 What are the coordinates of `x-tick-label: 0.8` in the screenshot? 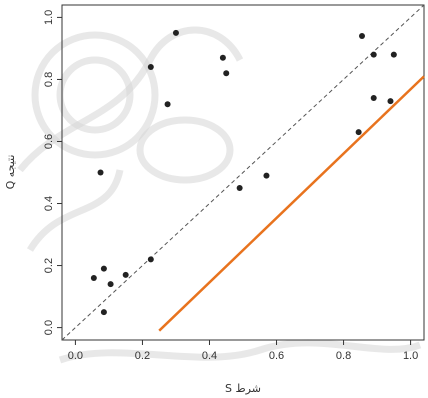 It's located at (343, 356).